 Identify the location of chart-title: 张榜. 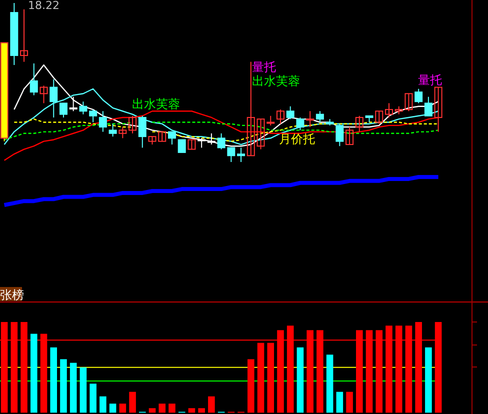
(12, 295).